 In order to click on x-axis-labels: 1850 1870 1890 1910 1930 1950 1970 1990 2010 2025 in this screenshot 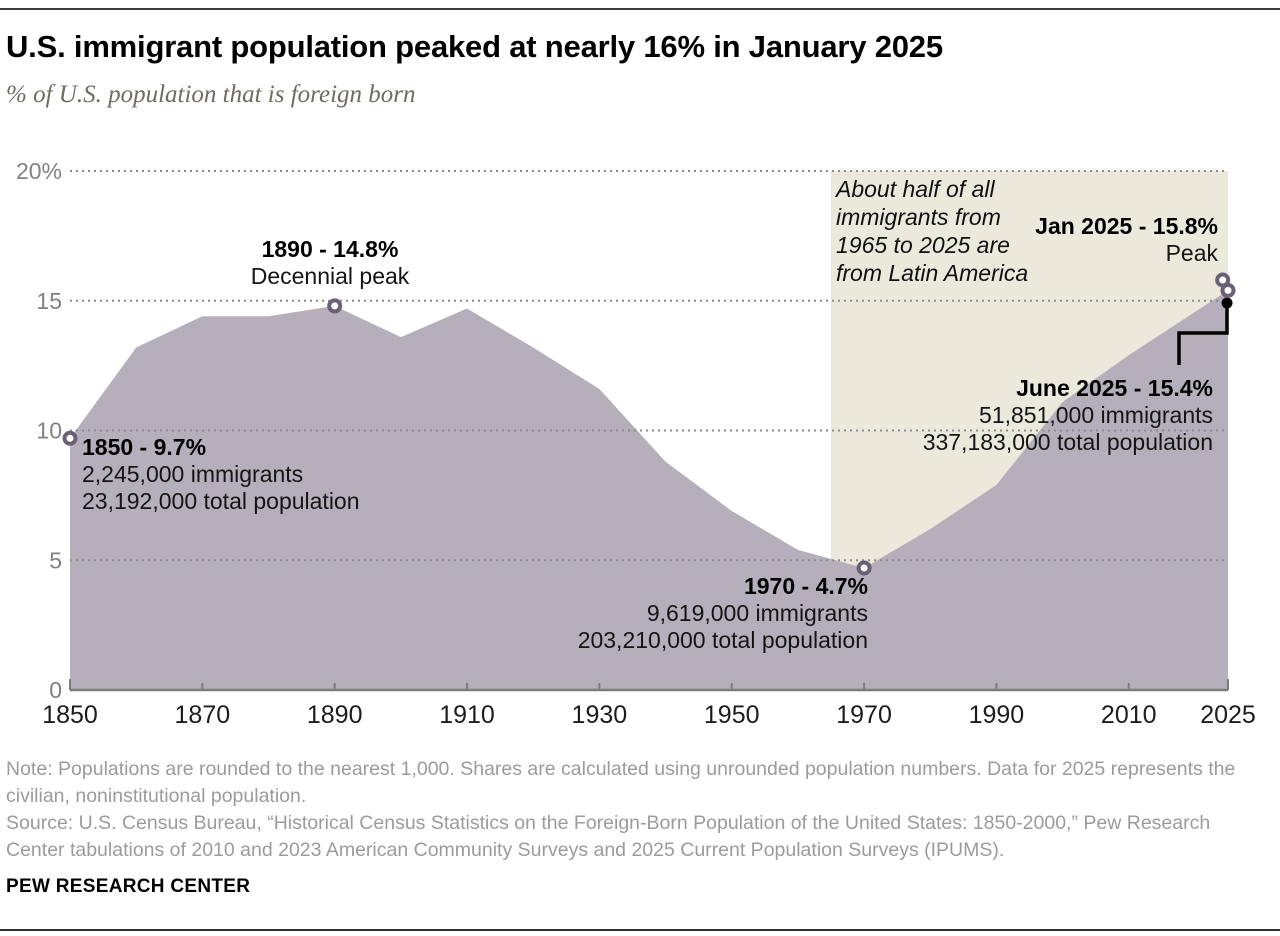, I will do `click(649, 715)`.